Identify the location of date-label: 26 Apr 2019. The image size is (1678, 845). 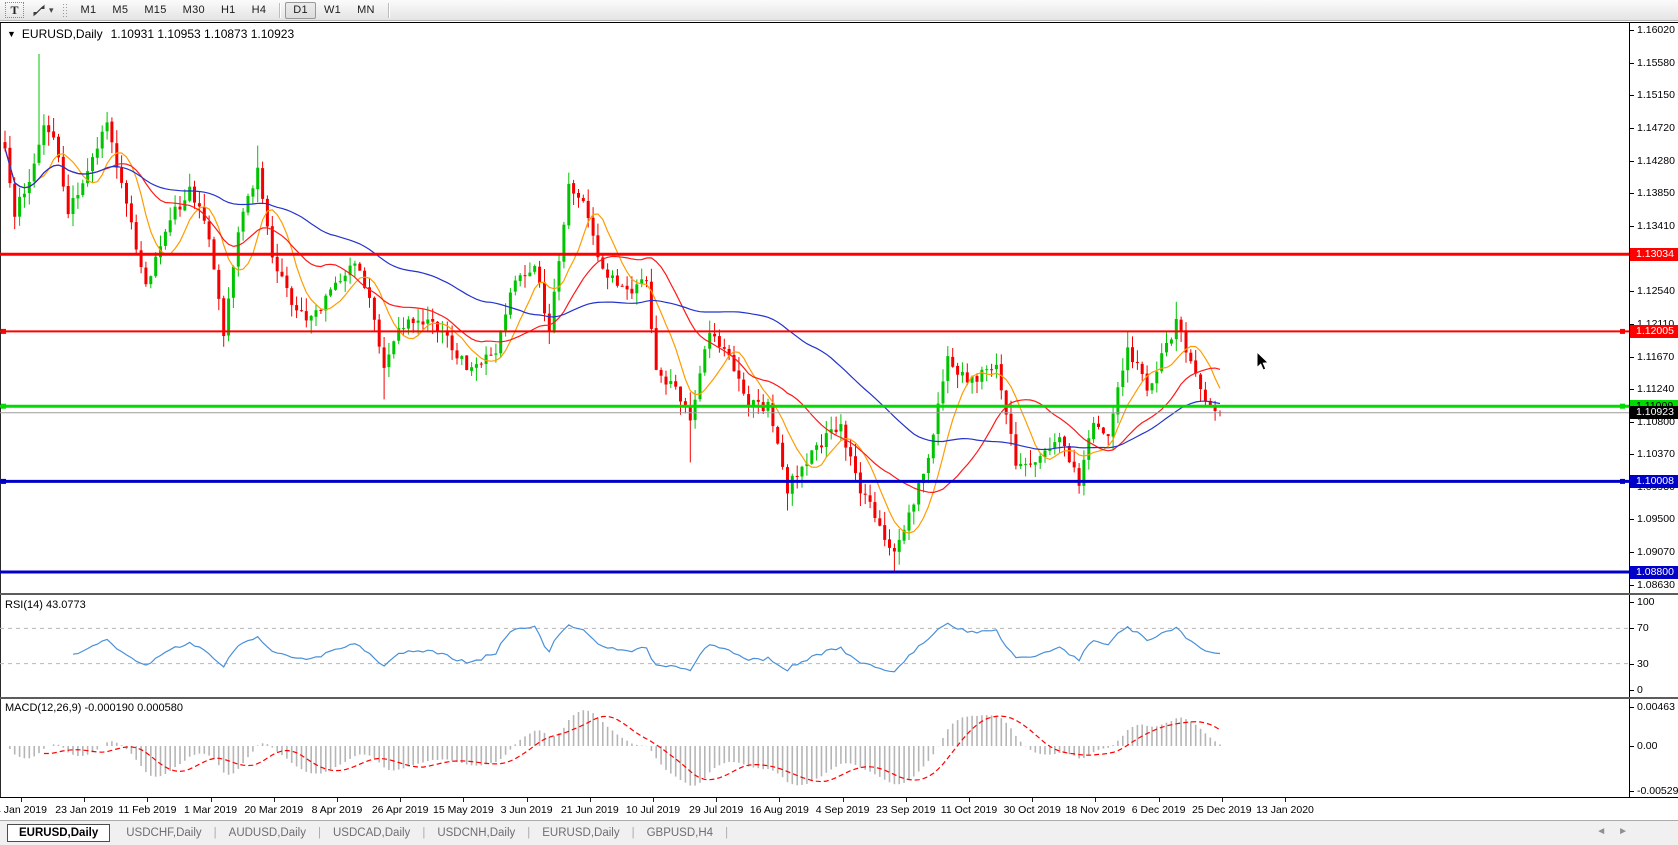
(400, 810).